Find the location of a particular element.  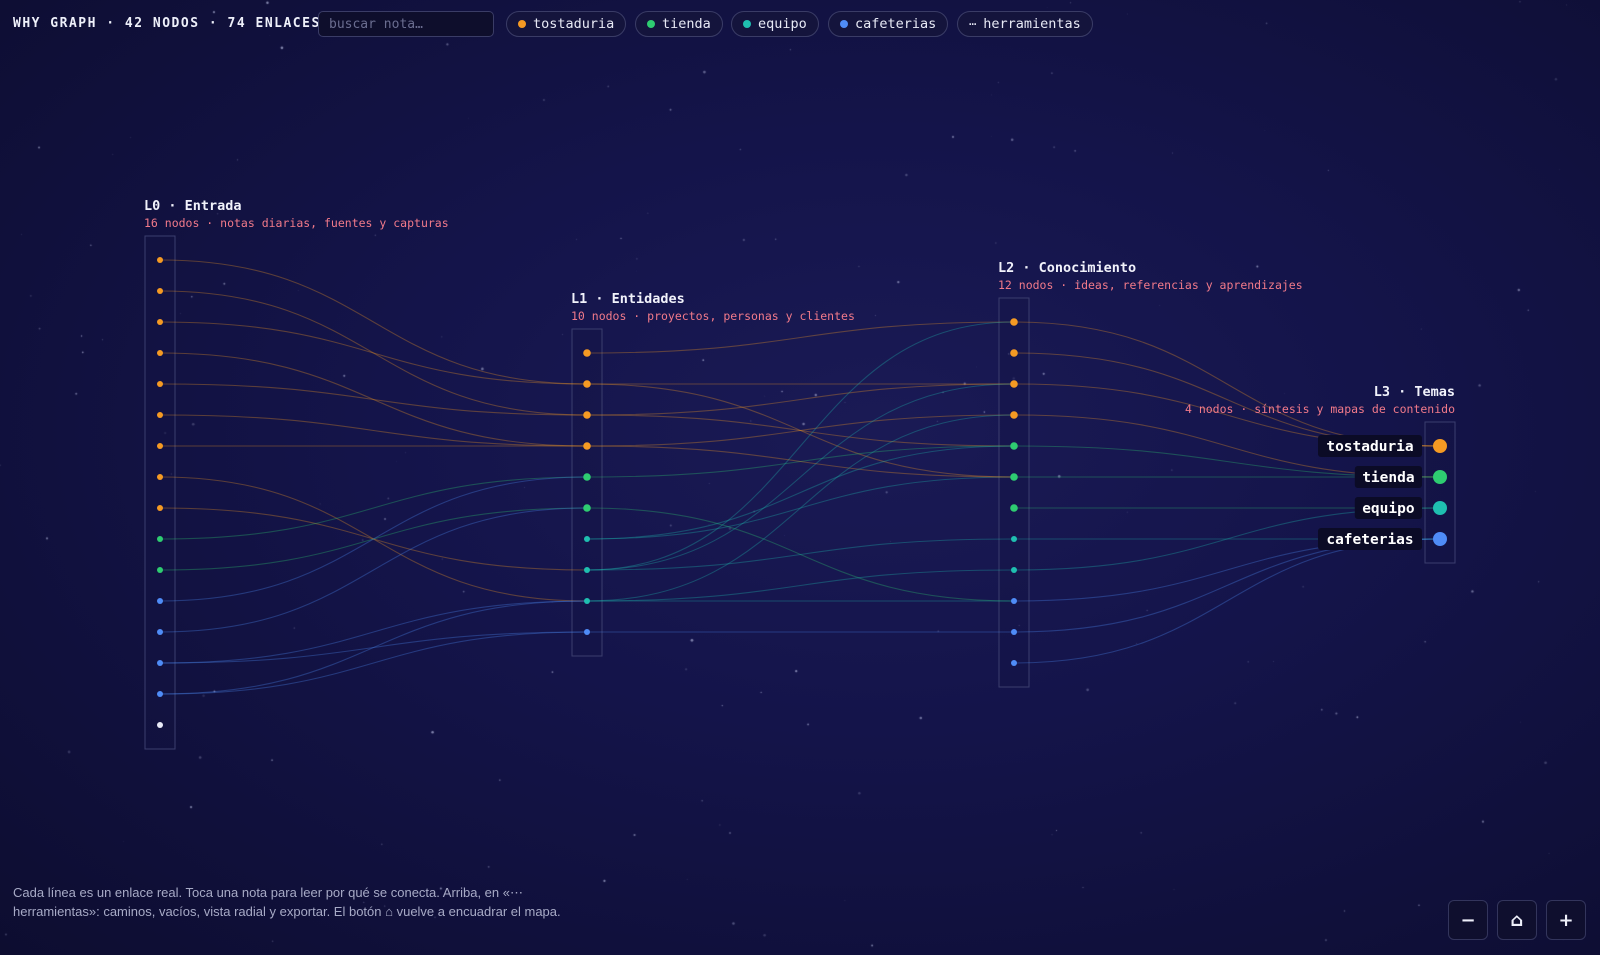

filter-chip-label: tienda is located at coordinates (686, 24).